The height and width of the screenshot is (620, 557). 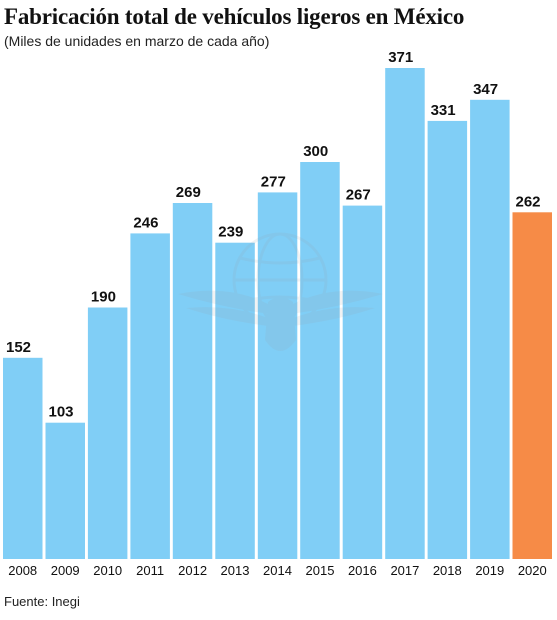 I want to click on bar-2017, so click(x=405, y=313).